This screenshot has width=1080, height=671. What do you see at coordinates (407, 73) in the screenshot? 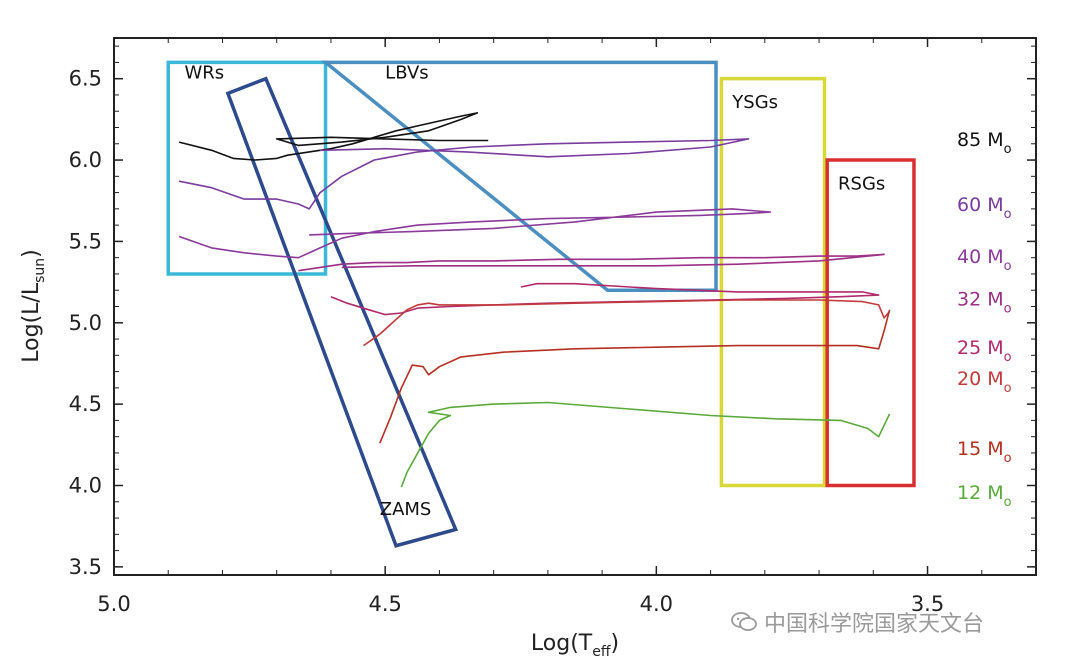
I see `region-label-lbvs: LBVs` at bounding box center [407, 73].